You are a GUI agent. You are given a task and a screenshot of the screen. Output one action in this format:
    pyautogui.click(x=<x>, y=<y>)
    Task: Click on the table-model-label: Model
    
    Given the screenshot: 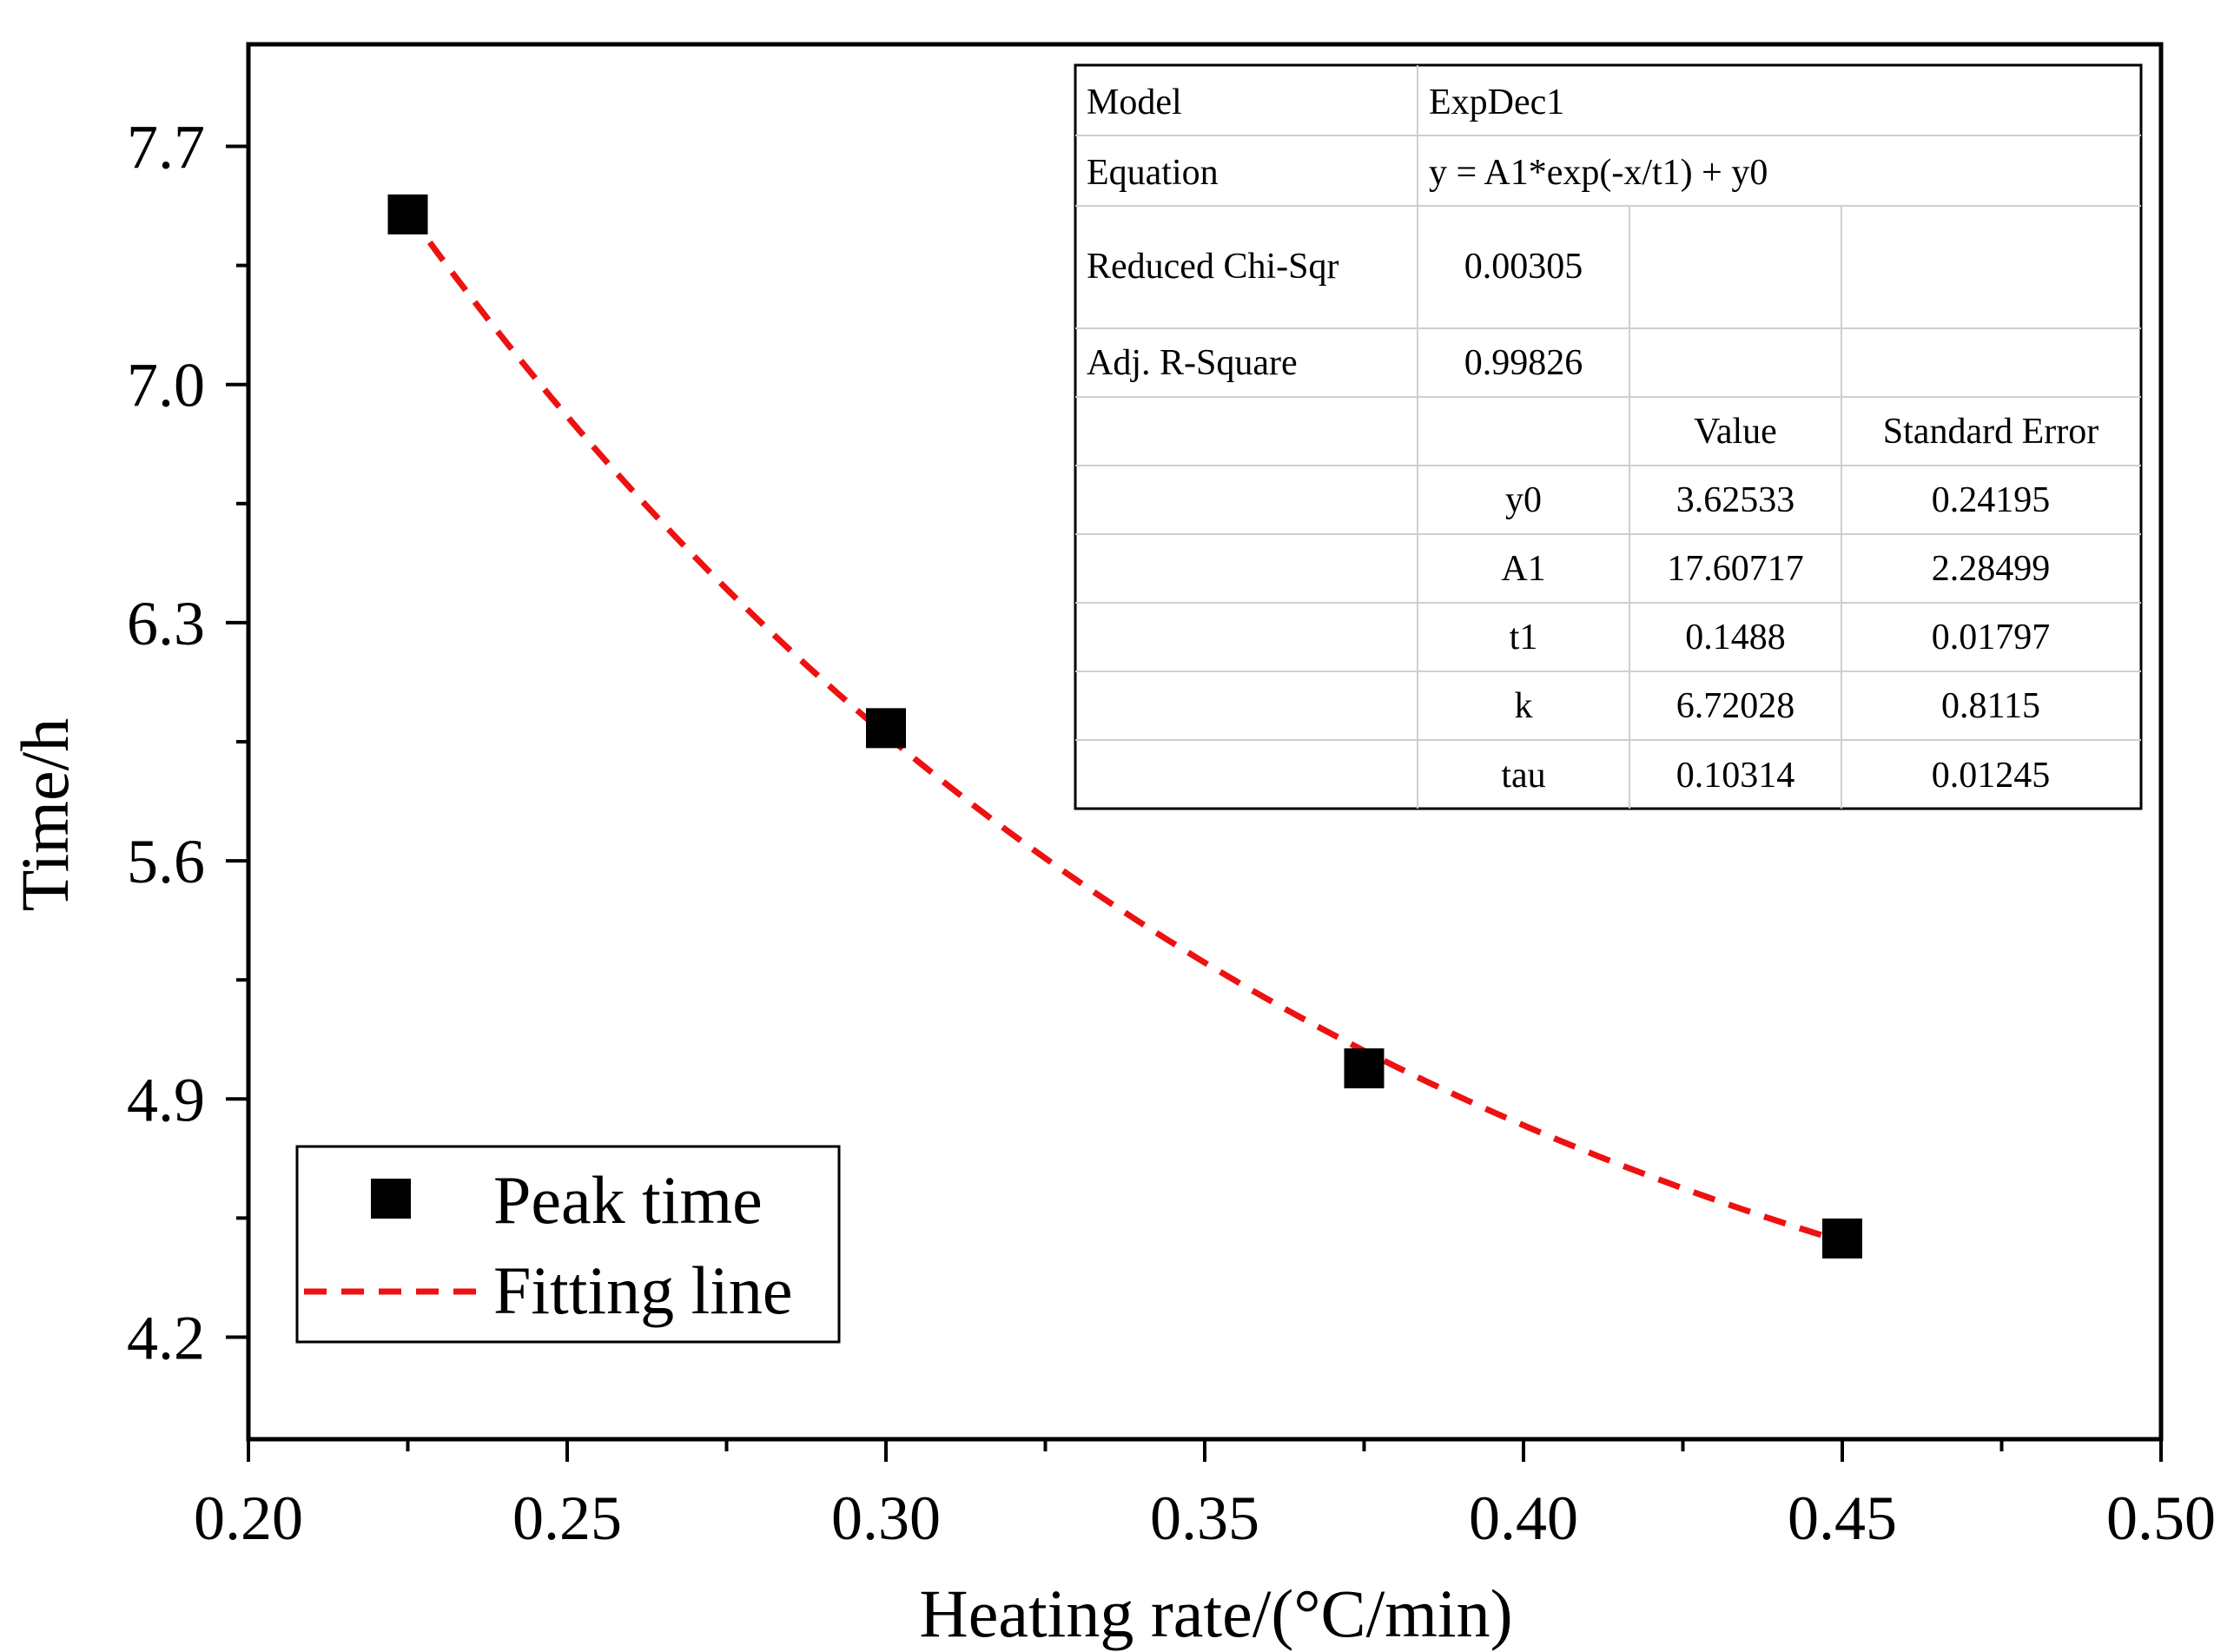 What is the action you would take?
    pyautogui.click(x=1135, y=102)
    